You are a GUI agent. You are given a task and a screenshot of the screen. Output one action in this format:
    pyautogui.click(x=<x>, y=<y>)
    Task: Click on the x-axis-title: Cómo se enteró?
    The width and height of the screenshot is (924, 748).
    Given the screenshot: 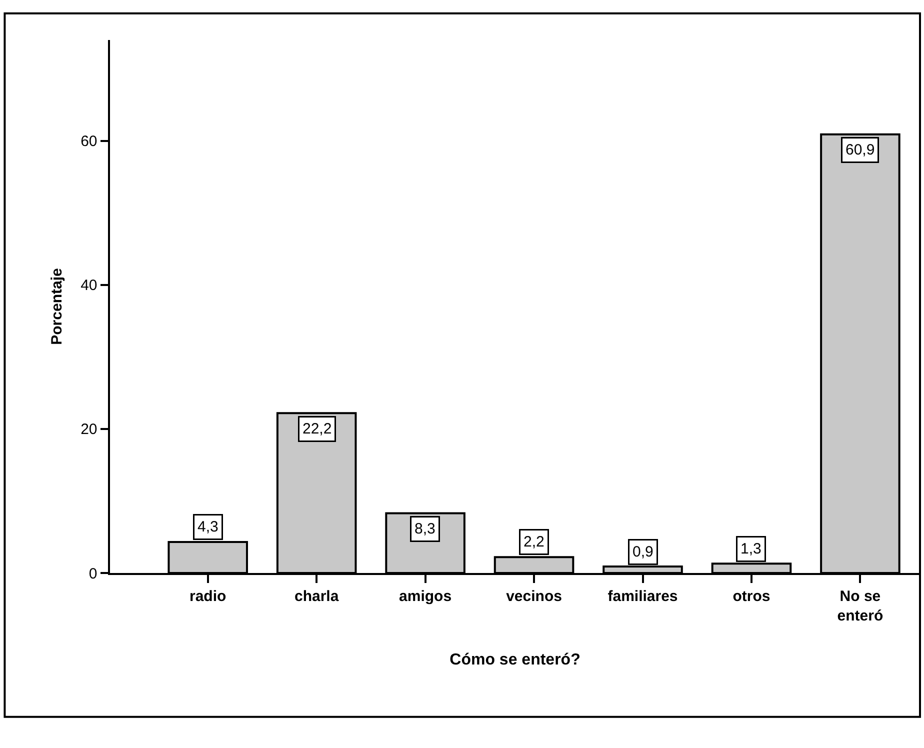 What is the action you would take?
    pyautogui.click(x=515, y=659)
    